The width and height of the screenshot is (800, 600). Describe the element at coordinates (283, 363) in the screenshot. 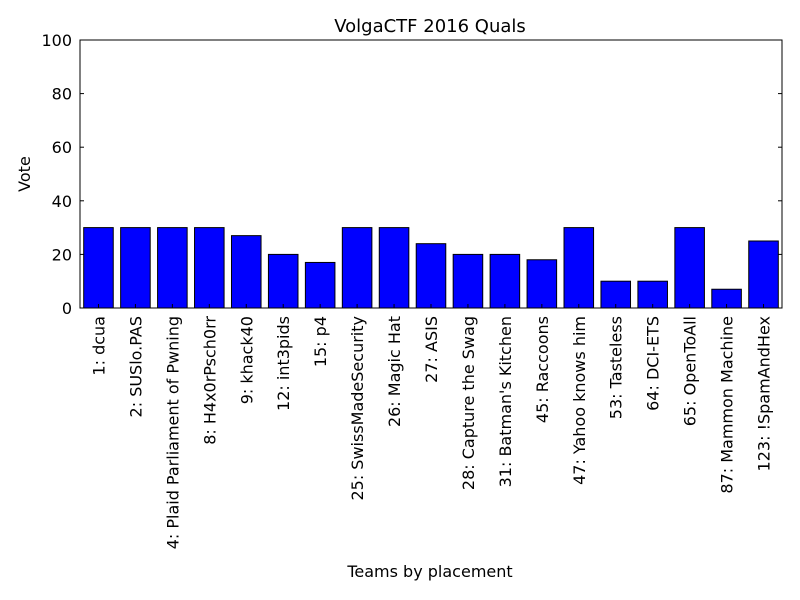

I see `x-tick-label: 12: int3pids` at that location.